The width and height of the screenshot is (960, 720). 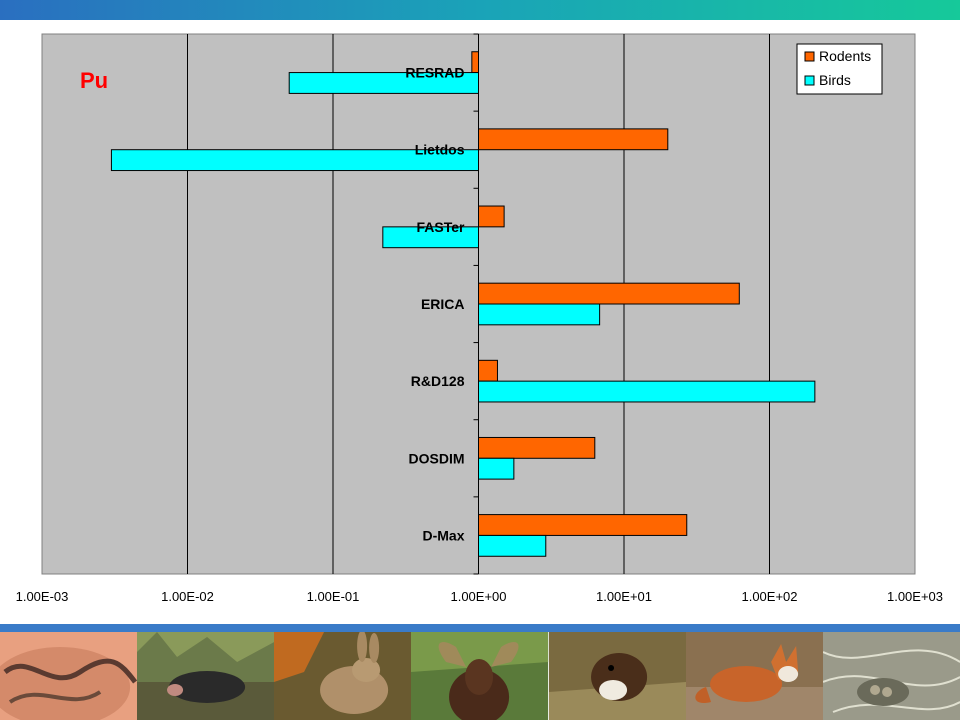 What do you see at coordinates (443, 535) in the screenshot?
I see `category-label: D-Max` at bounding box center [443, 535].